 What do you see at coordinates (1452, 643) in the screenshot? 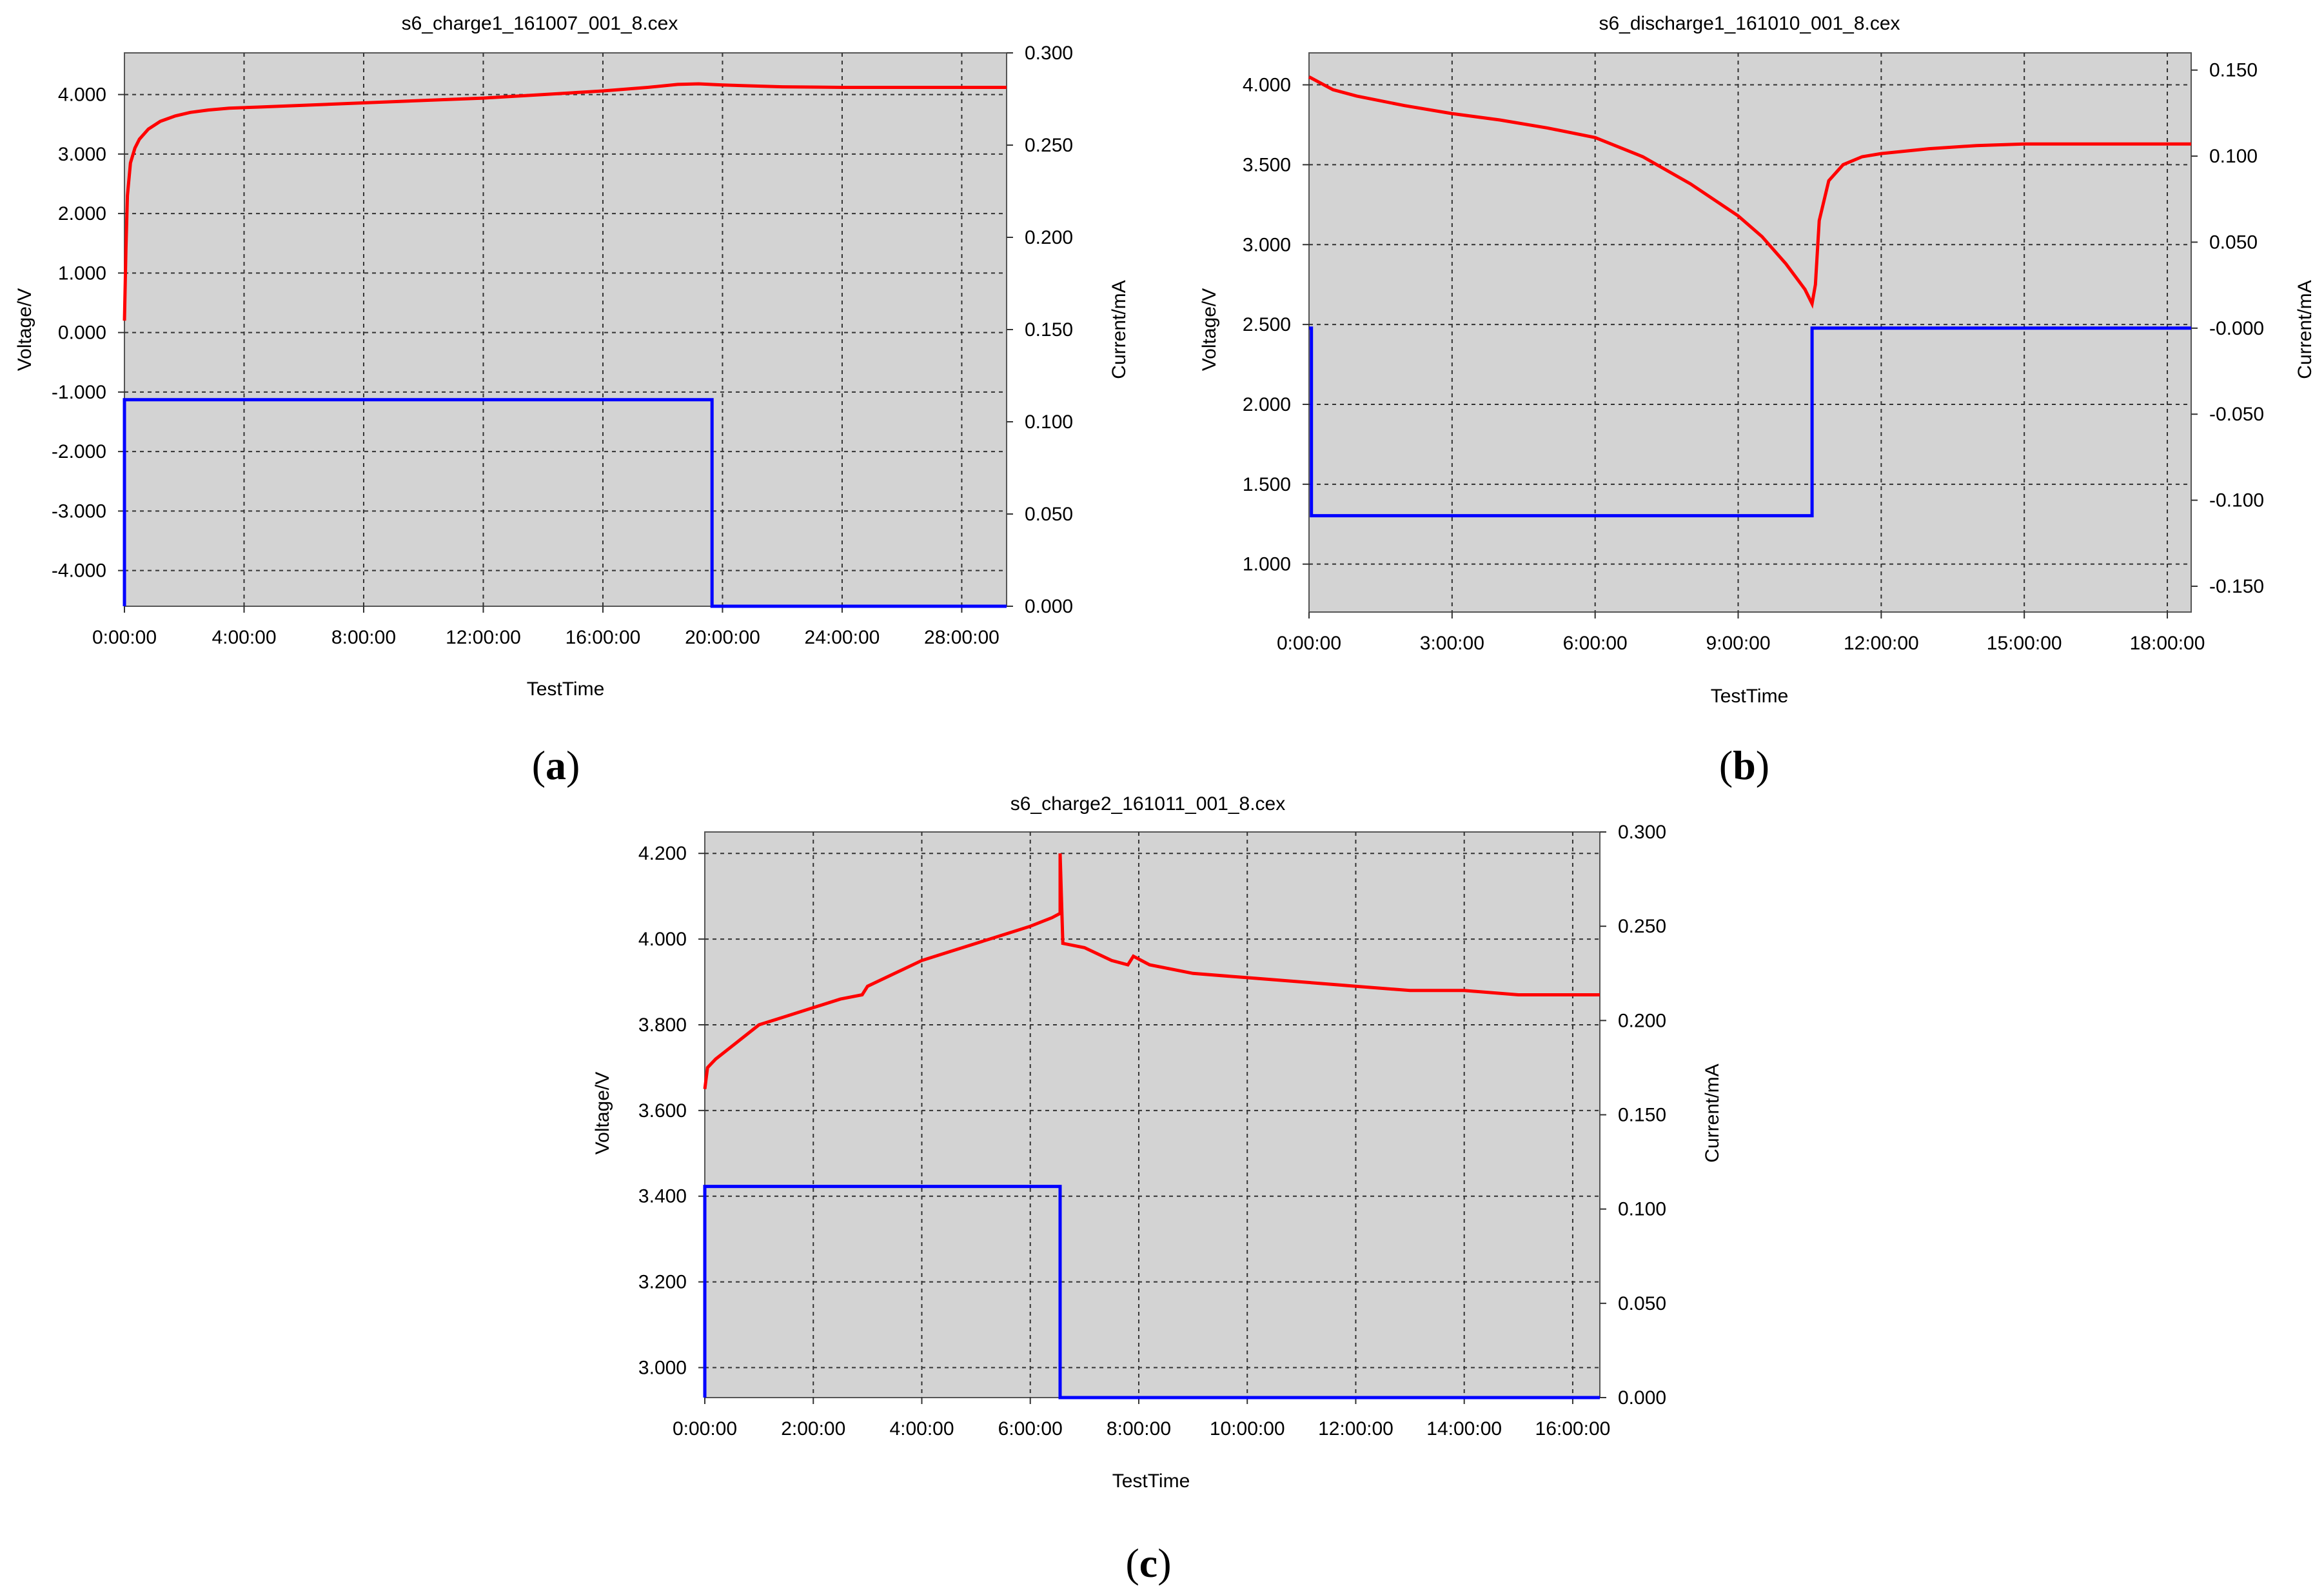
I see `x-tick-label: 3:00:00` at bounding box center [1452, 643].